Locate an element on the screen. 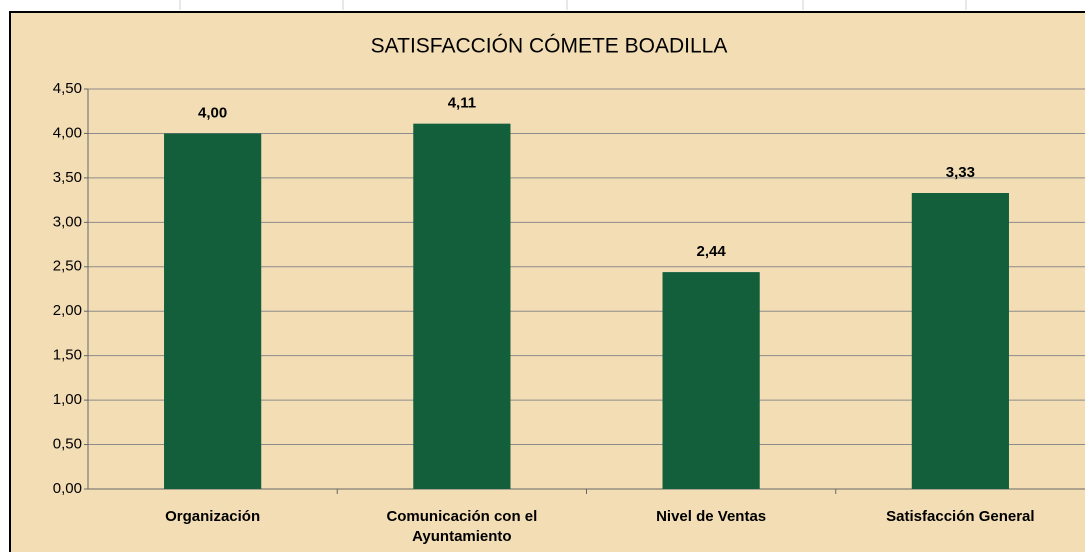  y-tick-label: 3,00 is located at coordinates (67, 221).